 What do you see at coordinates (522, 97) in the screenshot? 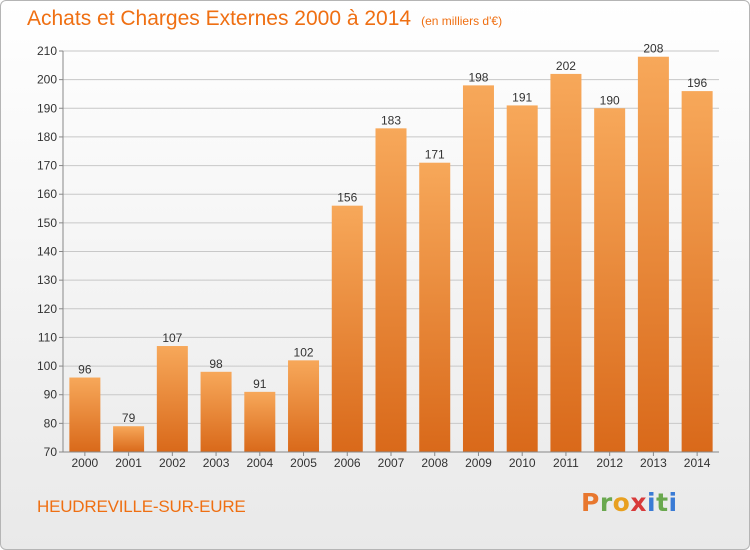
I see `value-label-2010: 191` at bounding box center [522, 97].